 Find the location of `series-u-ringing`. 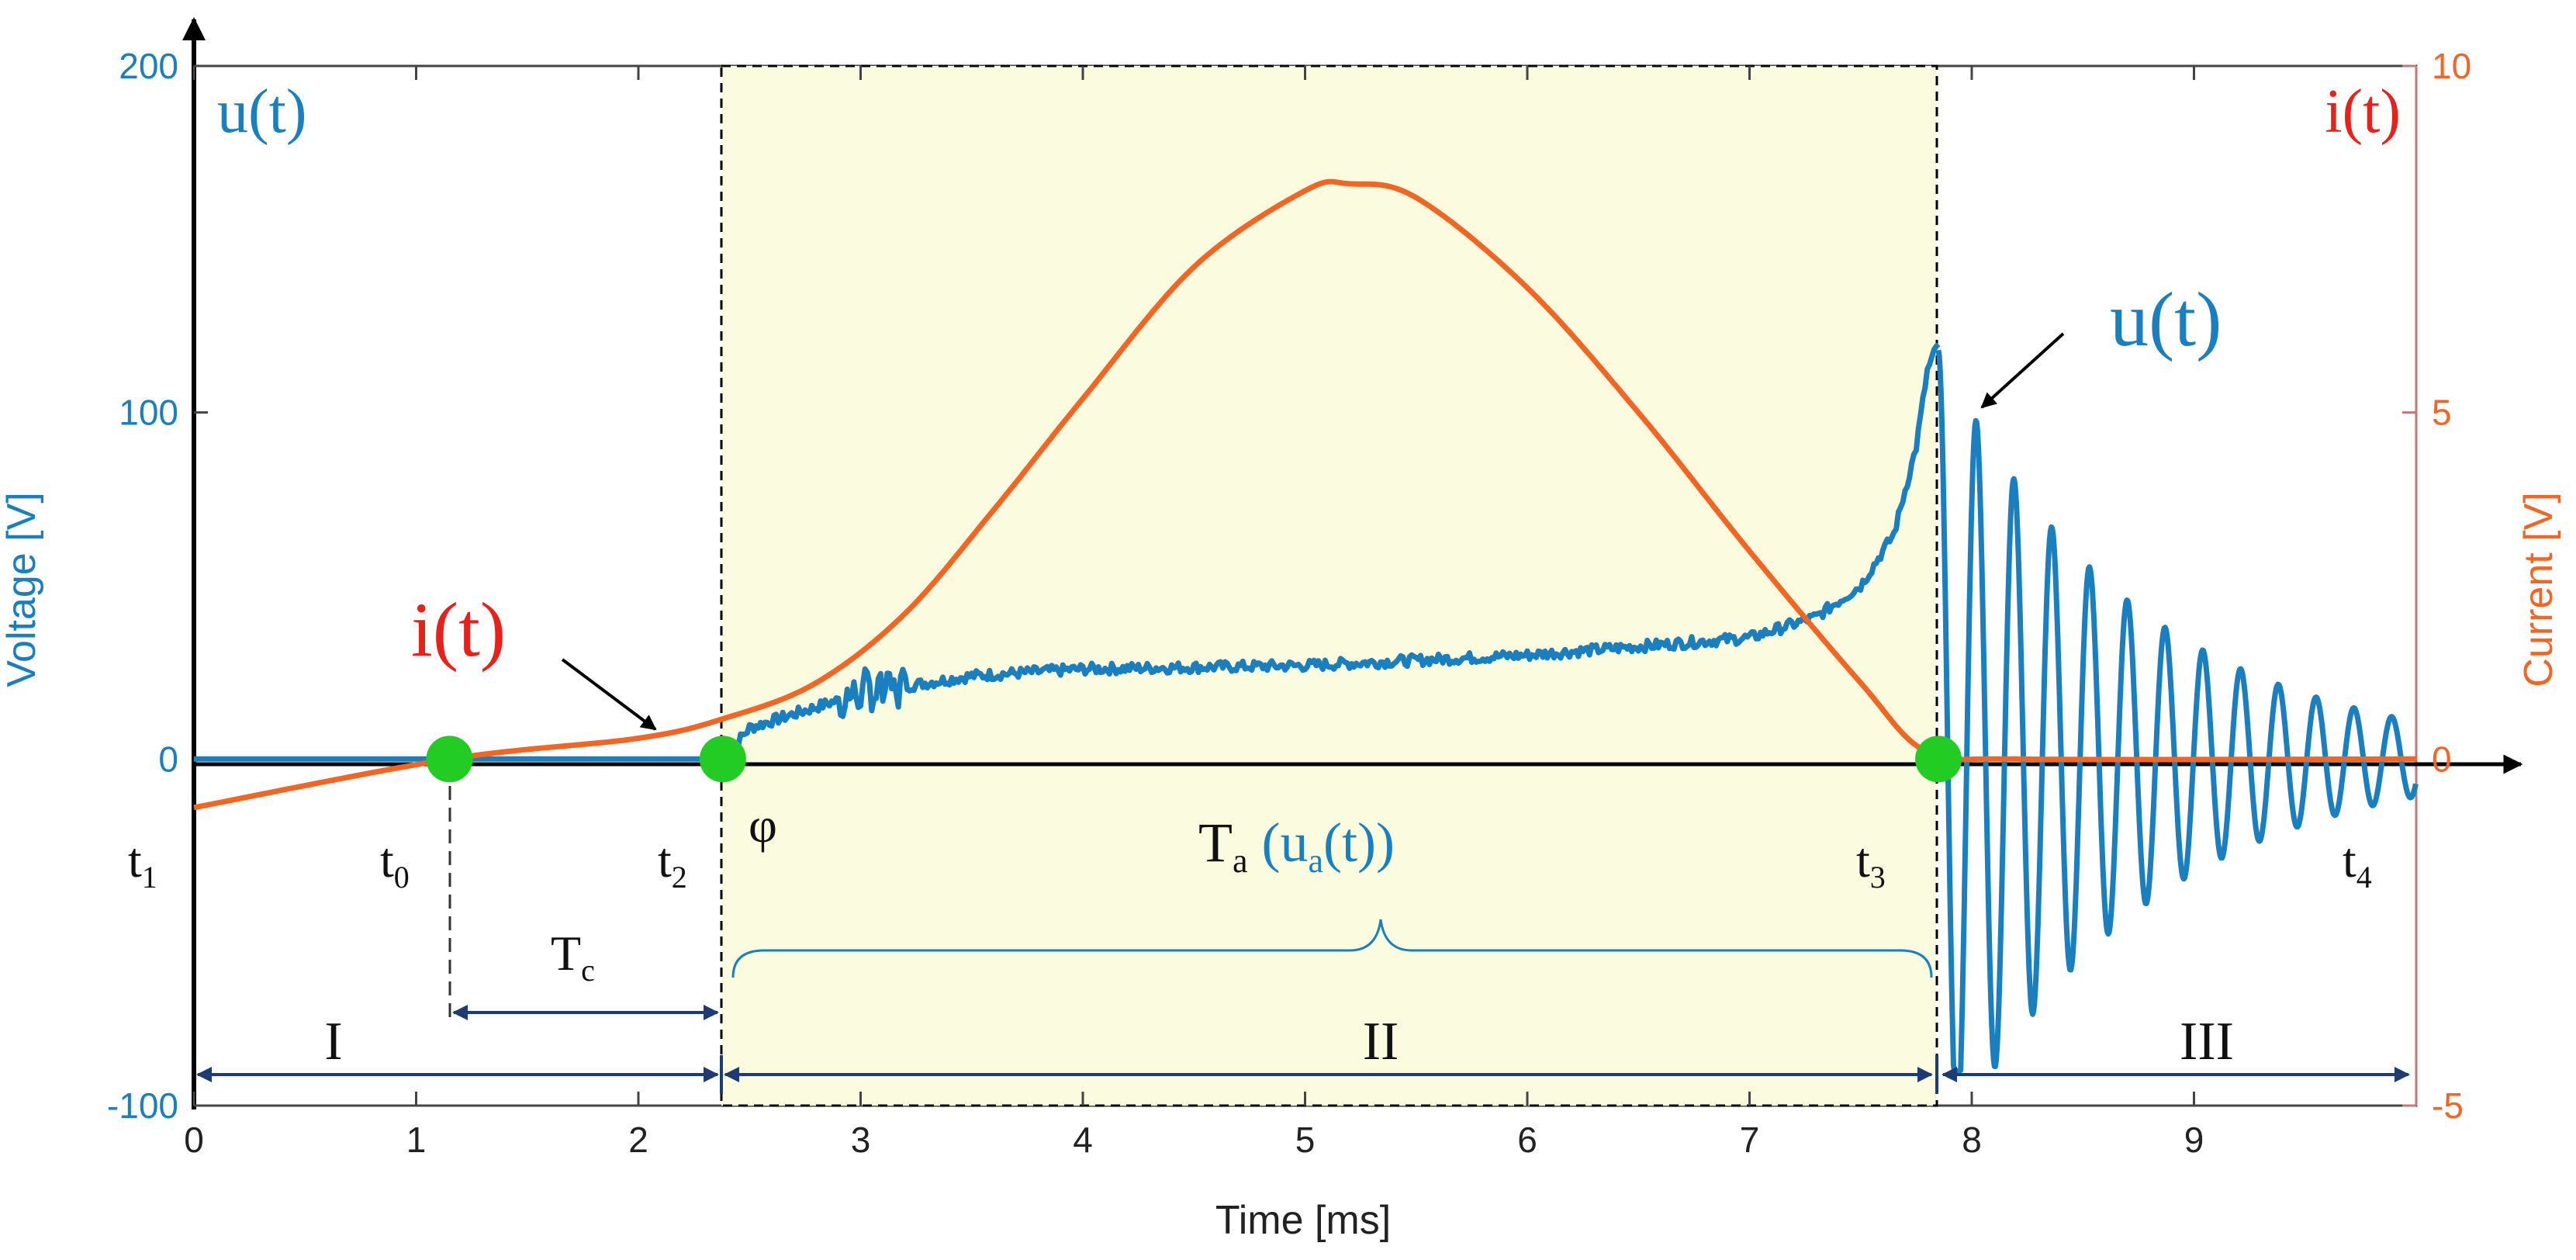

series-u-ringing is located at coordinates (2177, 711).